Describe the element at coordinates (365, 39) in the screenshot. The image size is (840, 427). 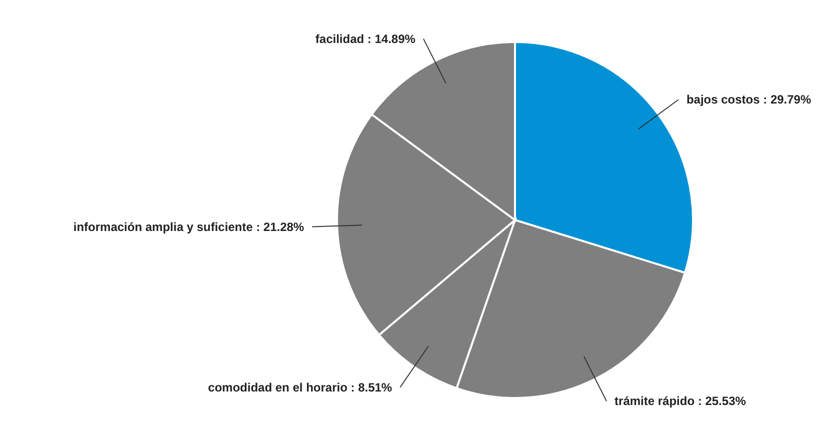
I see `slice-label: facilidad : 14.89%` at that location.